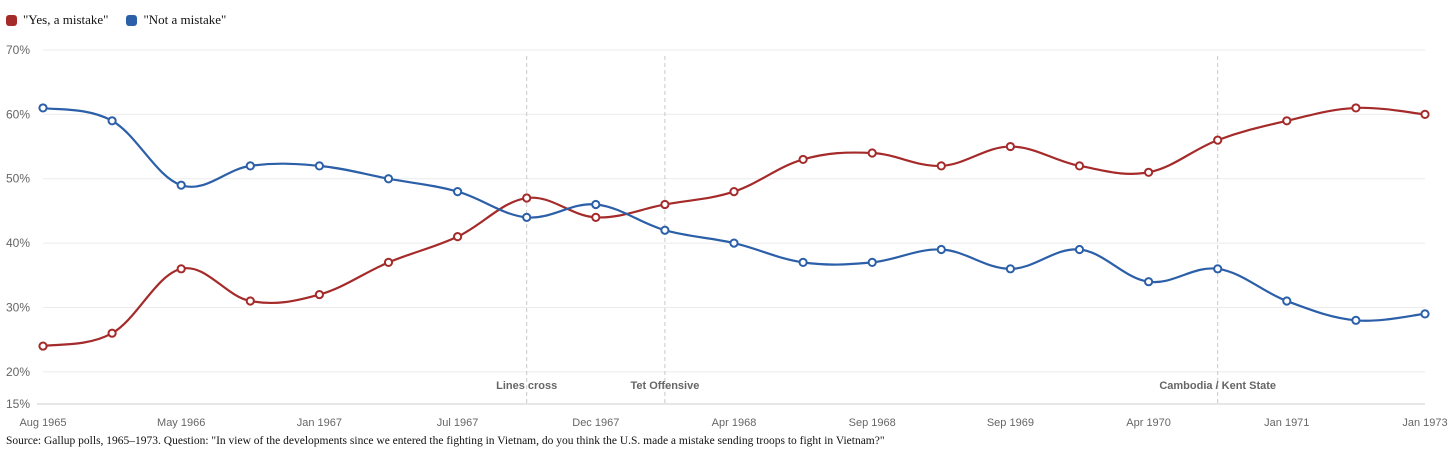 The width and height of the screenshot is (1456, 451). I want to click on legend-item-no: "Not a mistake", so click(176, 20).